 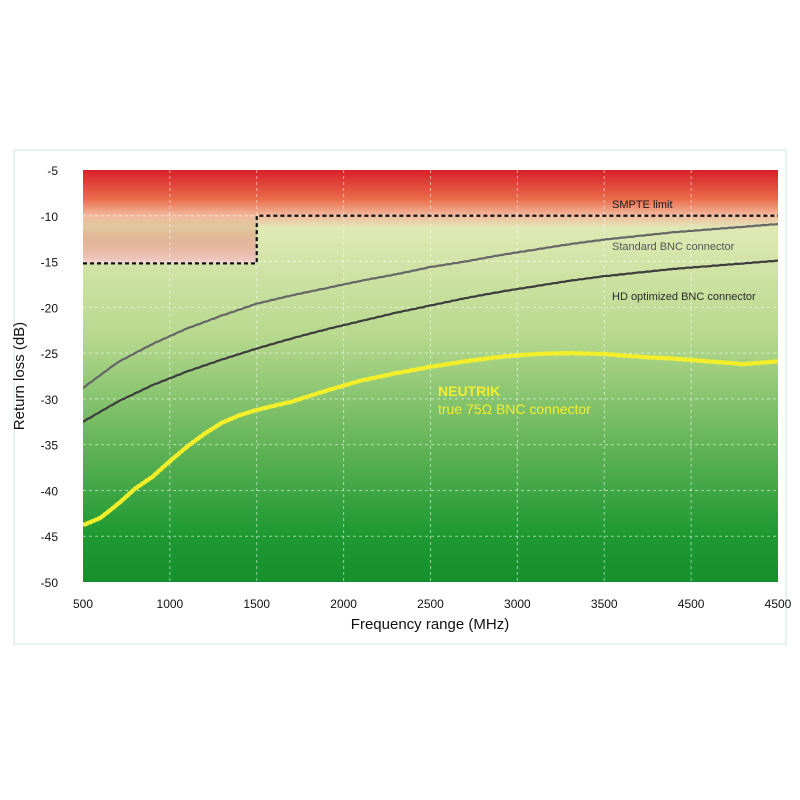 I want to click on smpte-limit-line, so click(x=430, y=239).